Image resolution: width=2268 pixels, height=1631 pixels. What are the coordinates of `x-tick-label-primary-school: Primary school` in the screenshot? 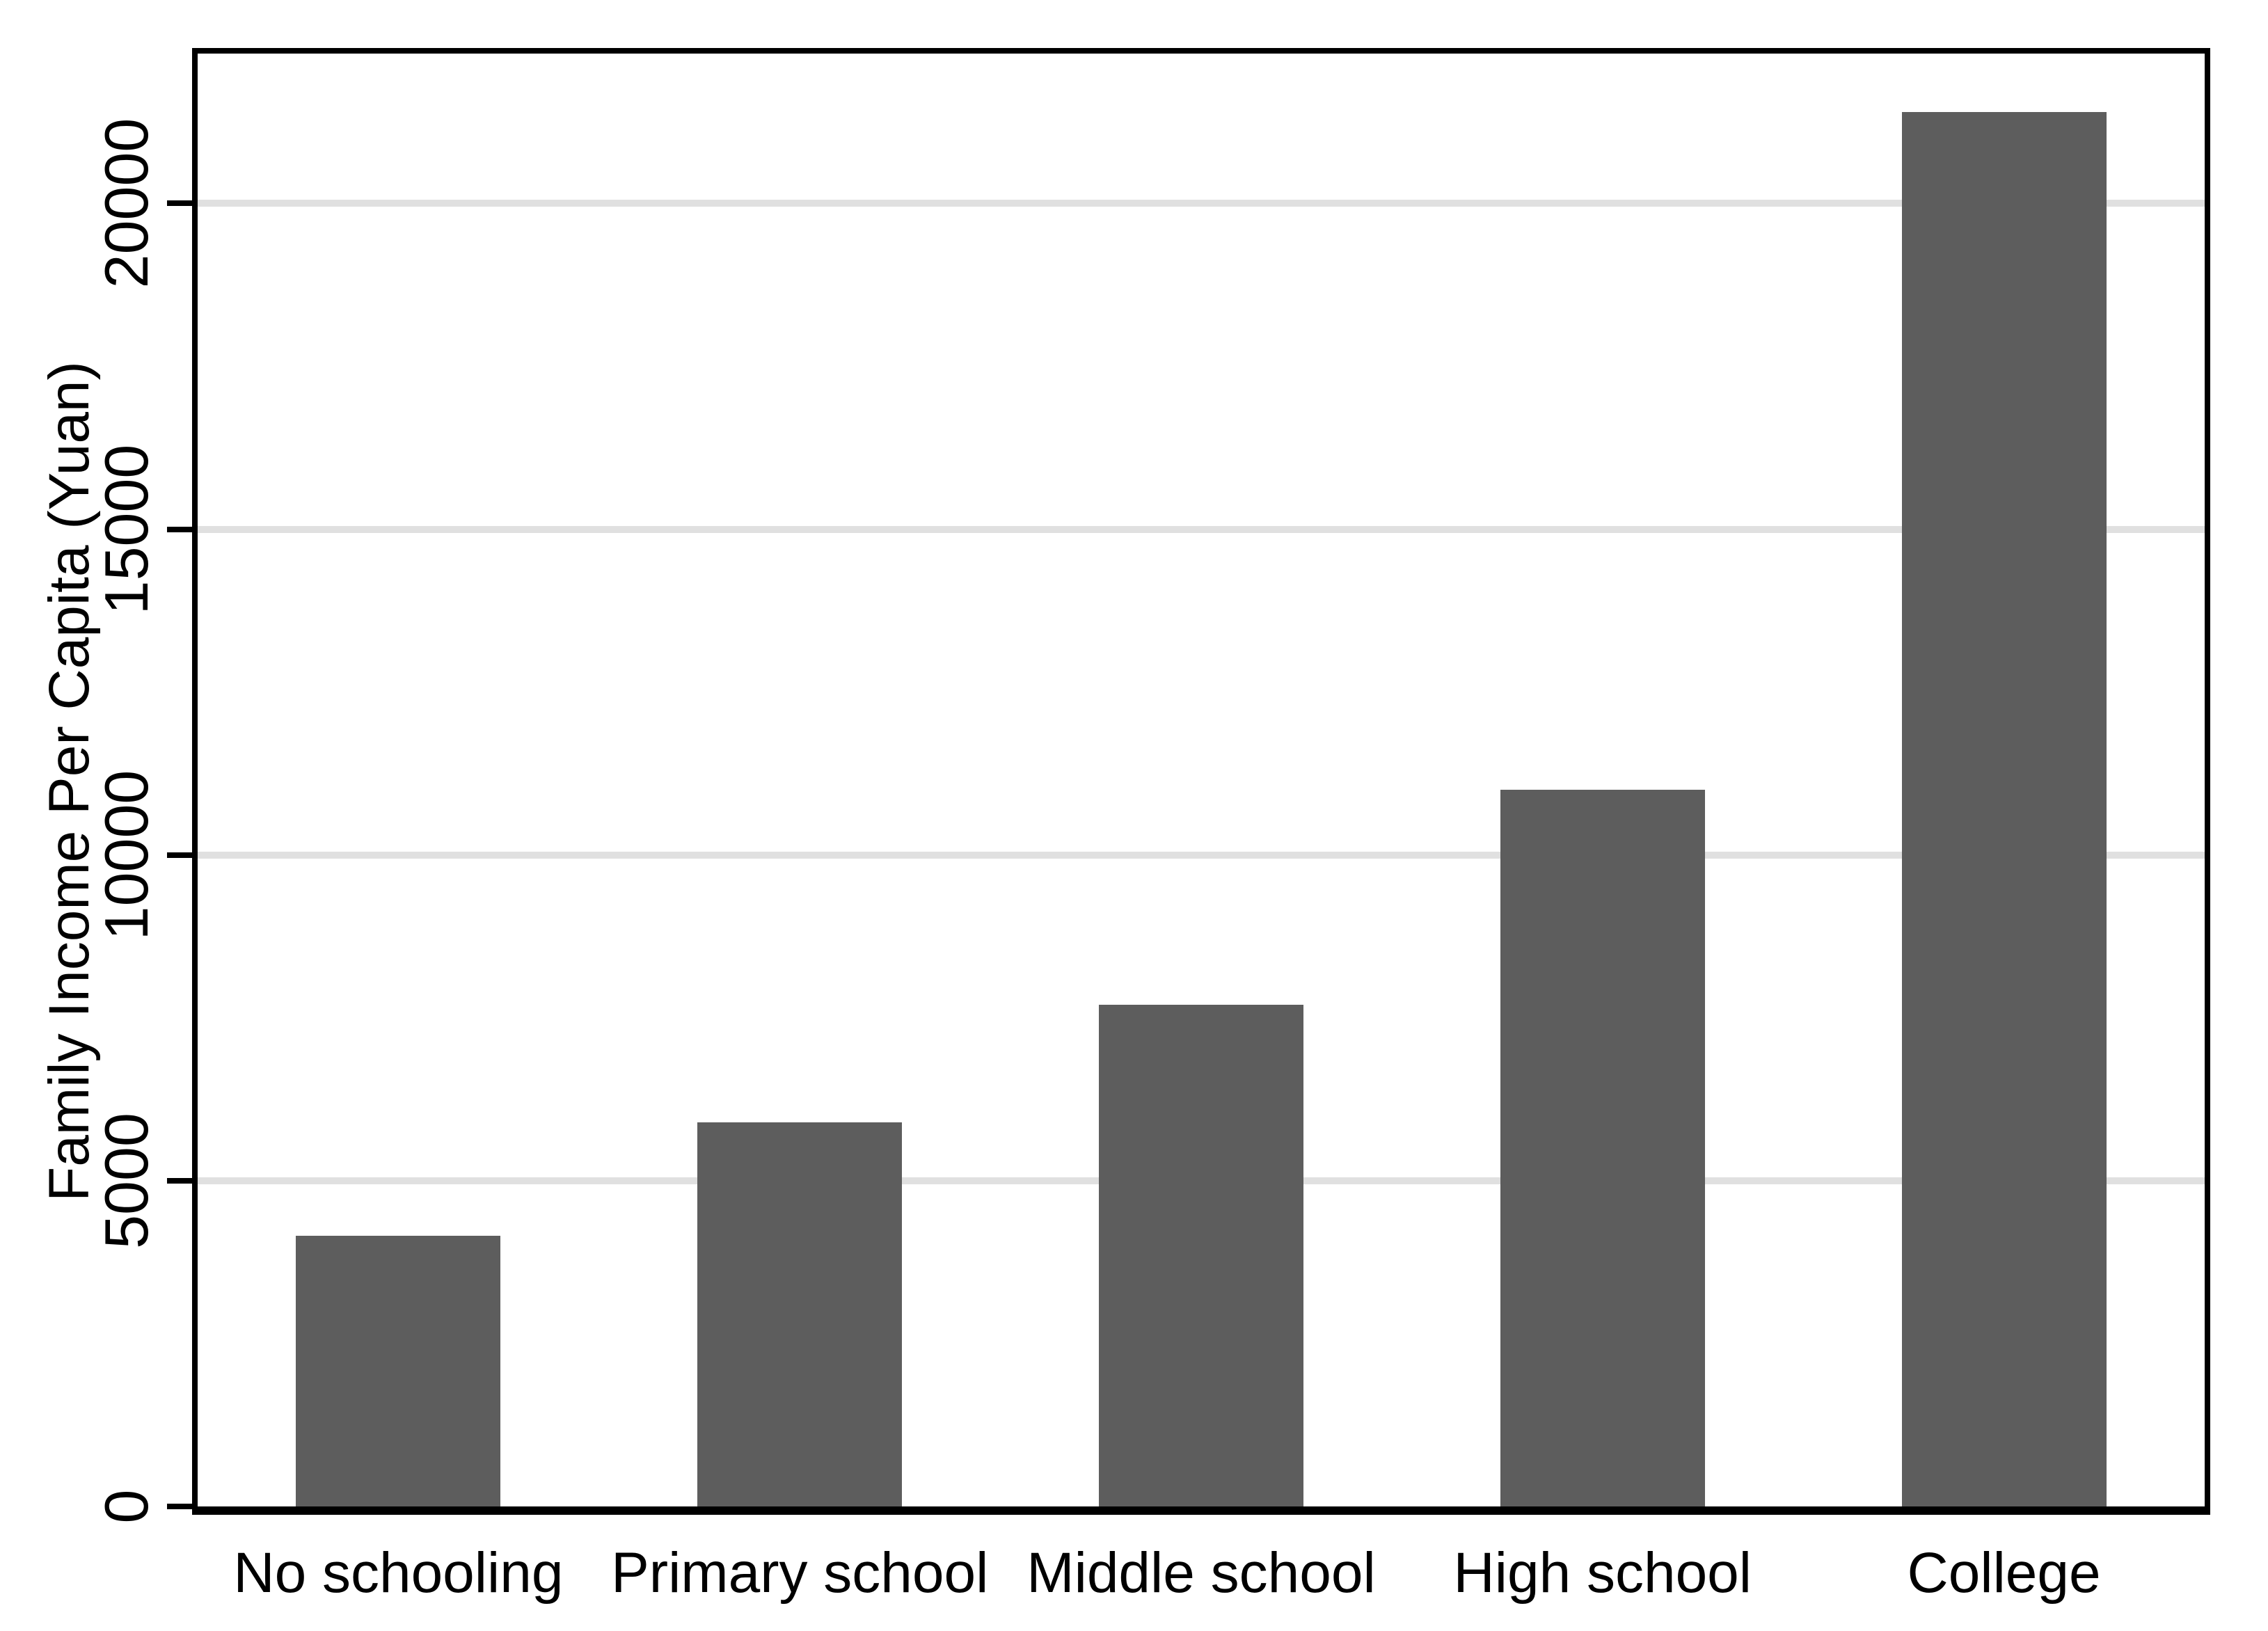 It's located at (800, 1573).